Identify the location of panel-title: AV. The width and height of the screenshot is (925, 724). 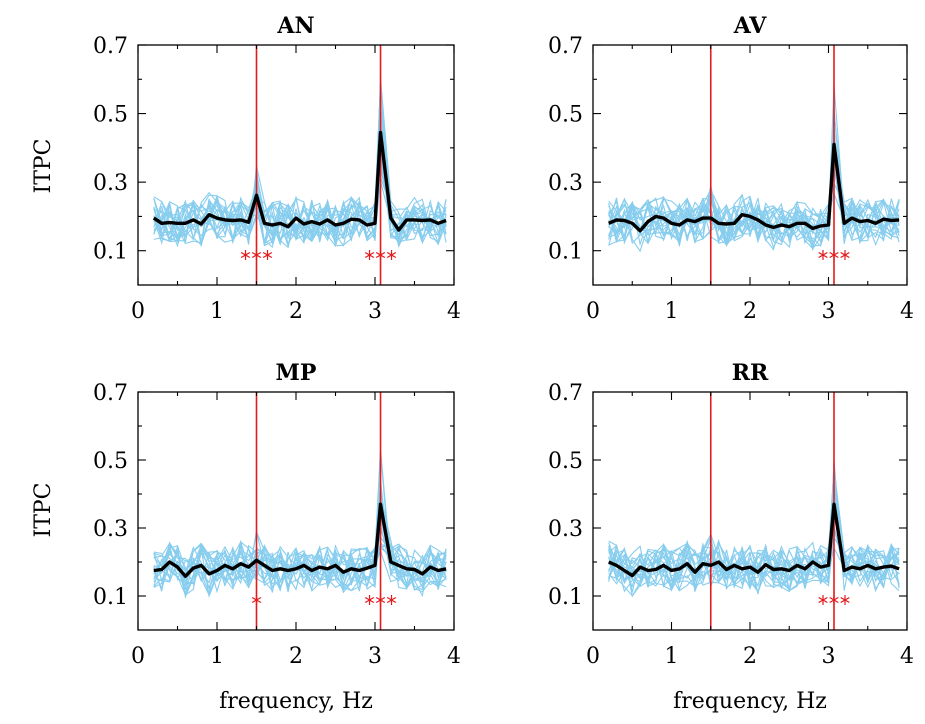
(750, 26).